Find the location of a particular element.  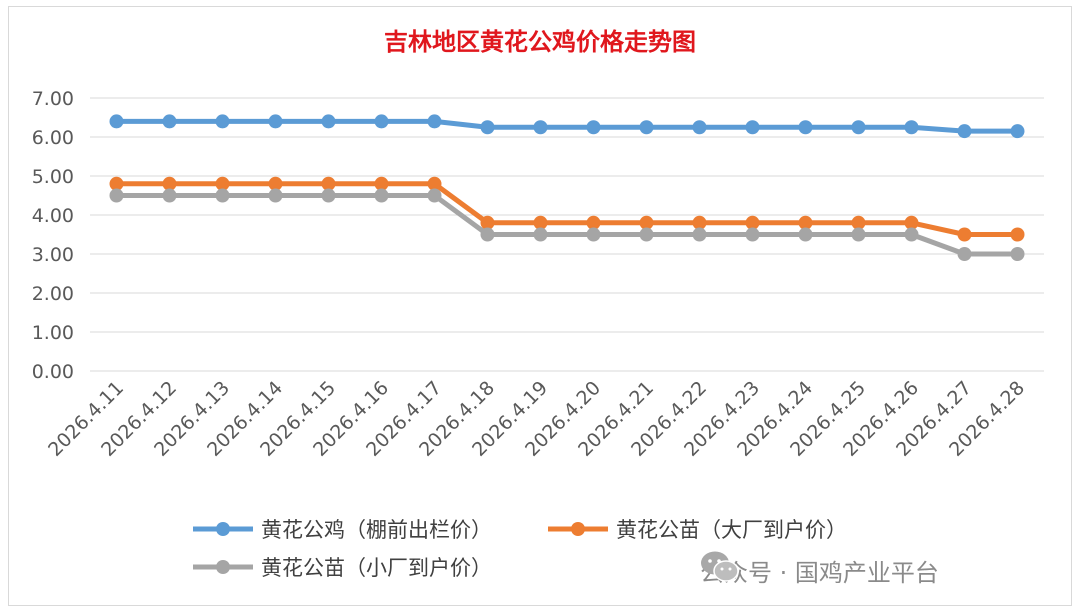

legend: 黄花公鸡（棚前出栏价） 黄花公苗（大厂到户价） 黄花公苗（小厂到户价） is located at coordinates (520, 549).